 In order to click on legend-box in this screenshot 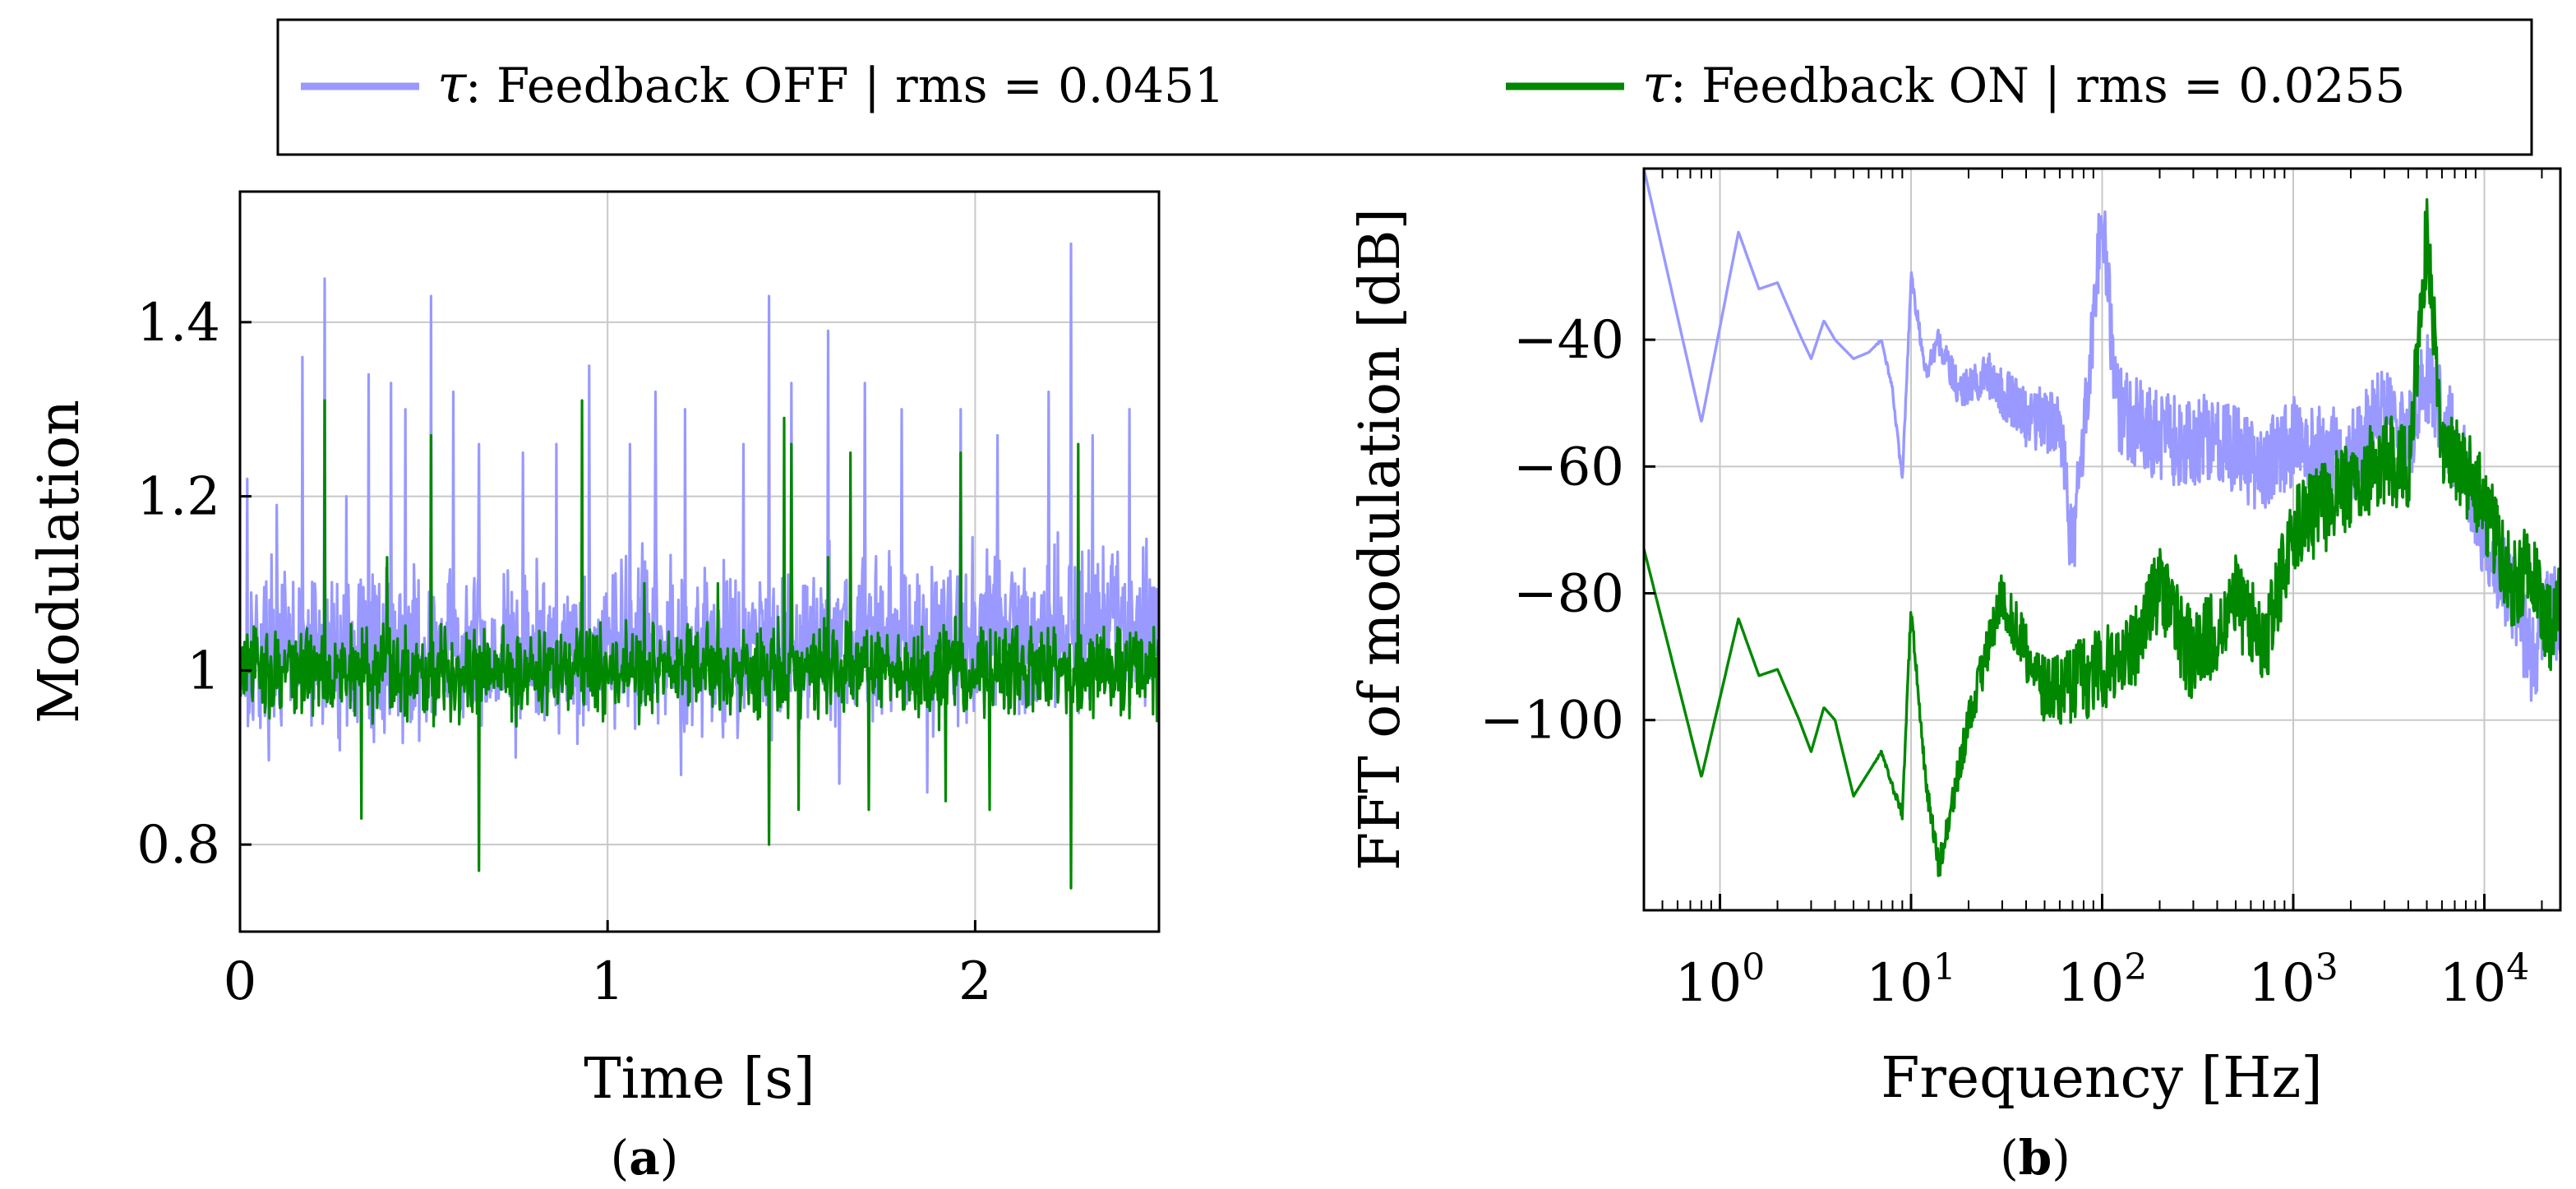, I will do `click(1404, 87)`.